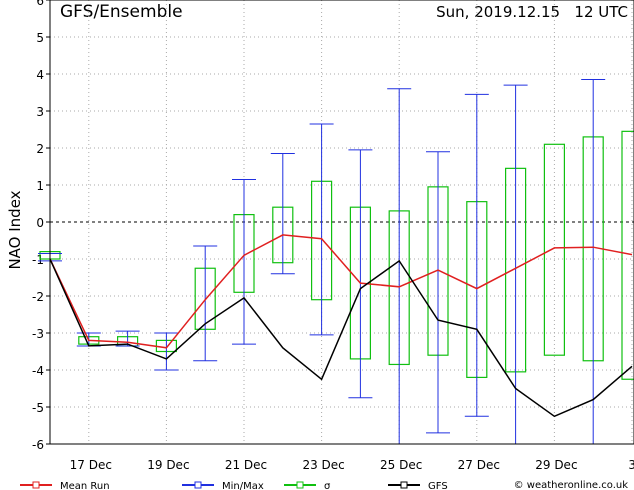 The image size is (634, 490). I want to click on y-tick-label: 2, so click(40, 149).